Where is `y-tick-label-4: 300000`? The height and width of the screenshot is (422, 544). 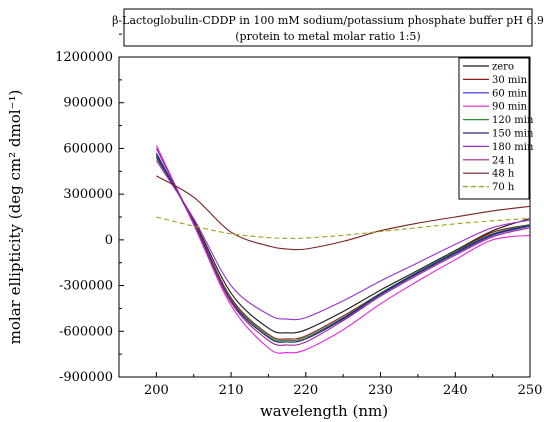
y-tick-label-4: 300000 is located at coordinates (88, 194).